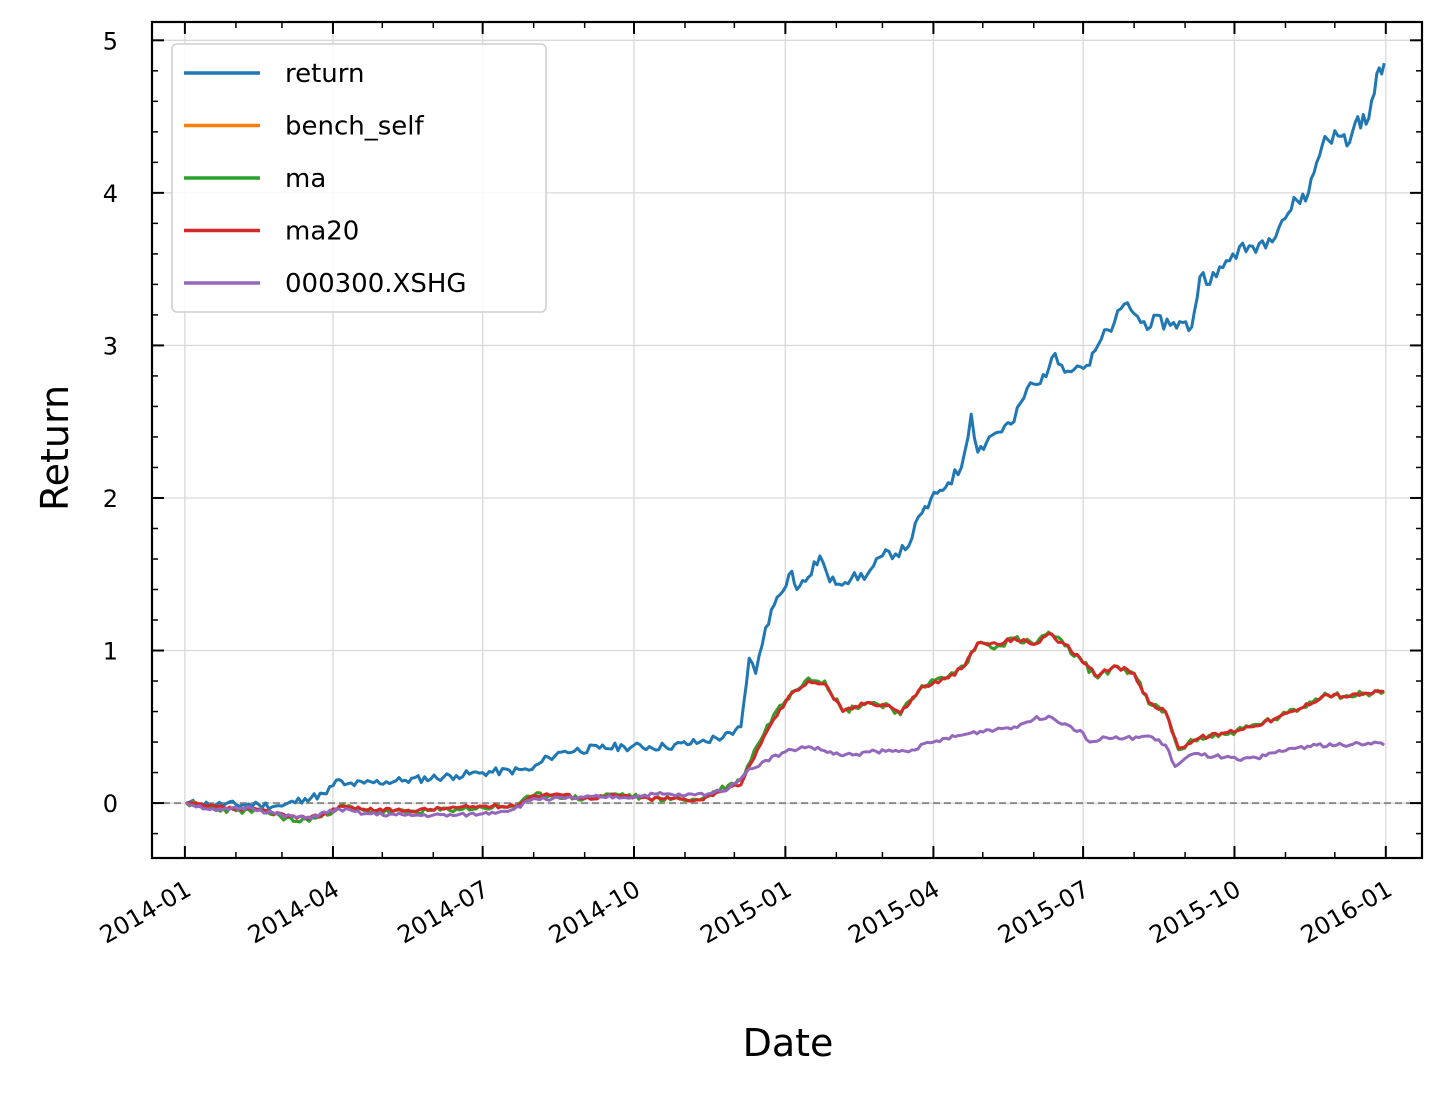 Image resolution: width=1448 pixels, height=1095 pixels. I want to click on legend-label: bench_self, so click(355, 127).